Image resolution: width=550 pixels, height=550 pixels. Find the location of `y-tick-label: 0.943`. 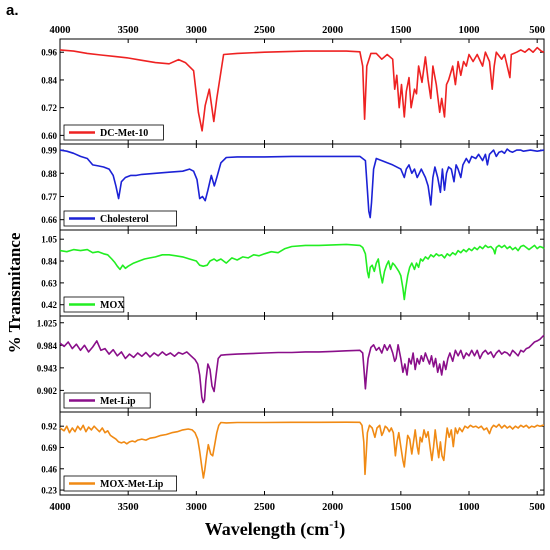

y-tick-label: 0.943 is located at coordinates (47, 368).